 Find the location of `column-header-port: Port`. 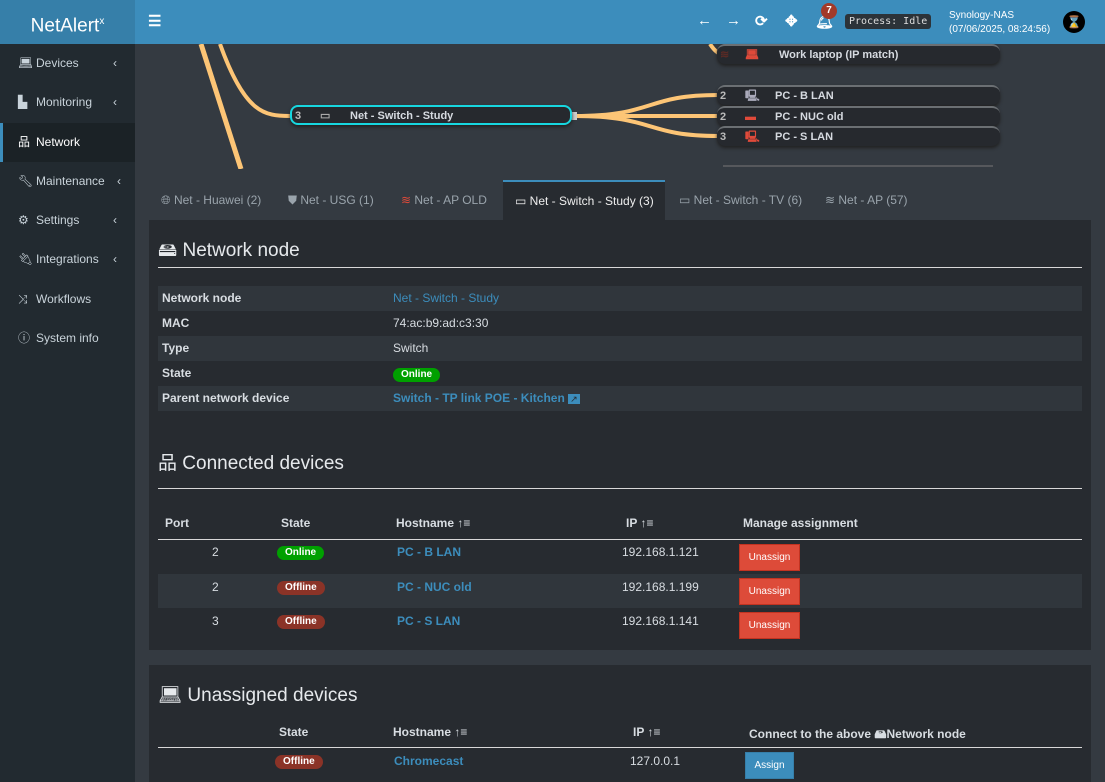

column-header-port: Port is located at coordinates (177, 523).